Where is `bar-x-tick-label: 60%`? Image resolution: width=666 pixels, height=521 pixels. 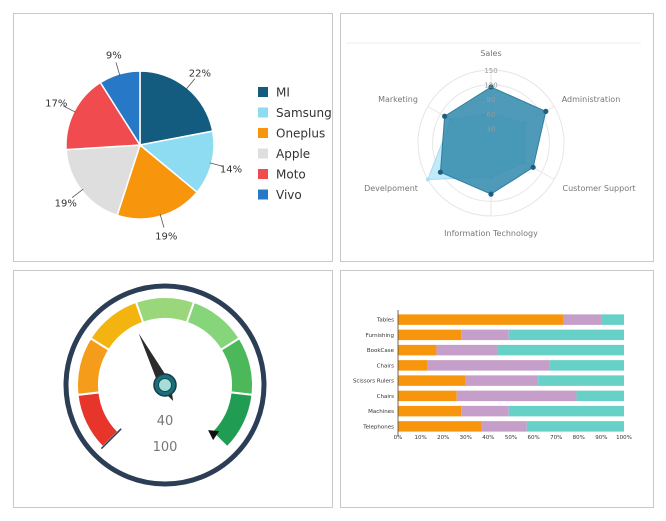
bar-x-tick-label: 60% is located at coordinates (533, 438).